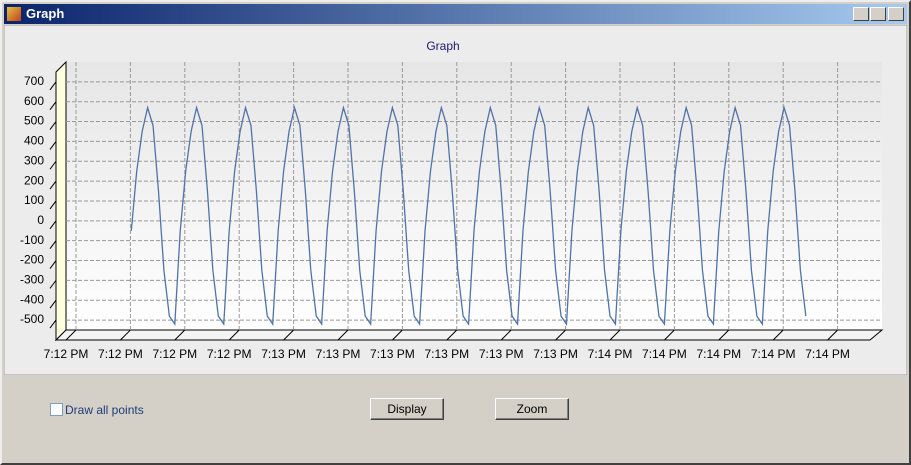  I want to click on maximize, so click(878, 14).